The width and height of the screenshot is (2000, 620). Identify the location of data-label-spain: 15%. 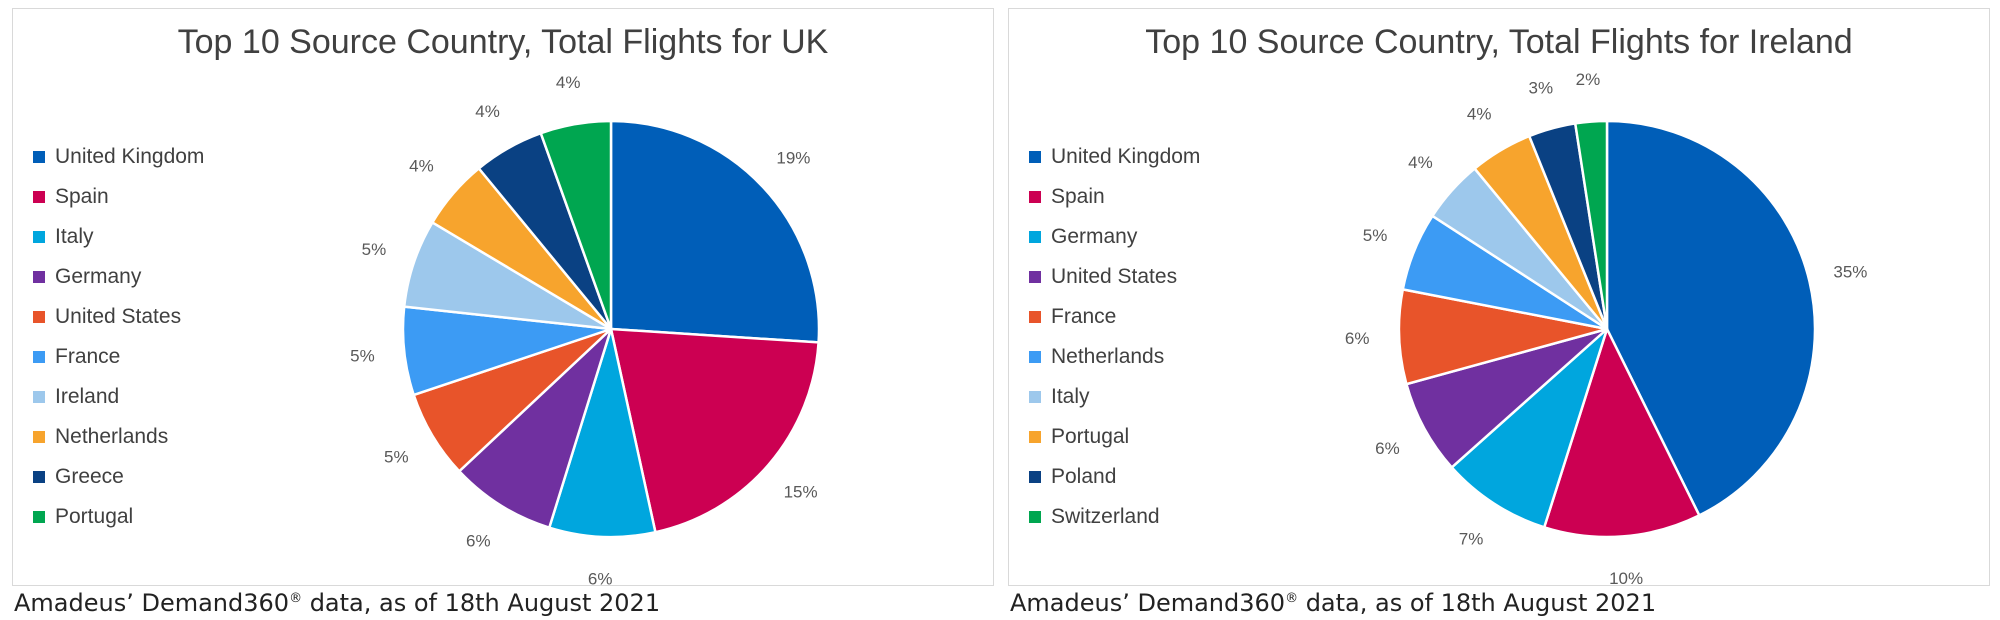
(801, 492).